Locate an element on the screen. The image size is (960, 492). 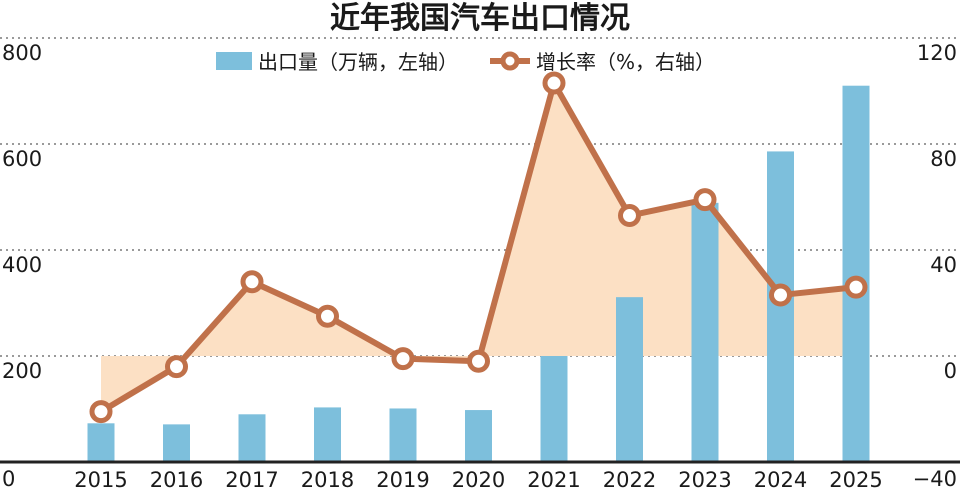
y-right-tick: 80 is located at coordinates (943, 159).